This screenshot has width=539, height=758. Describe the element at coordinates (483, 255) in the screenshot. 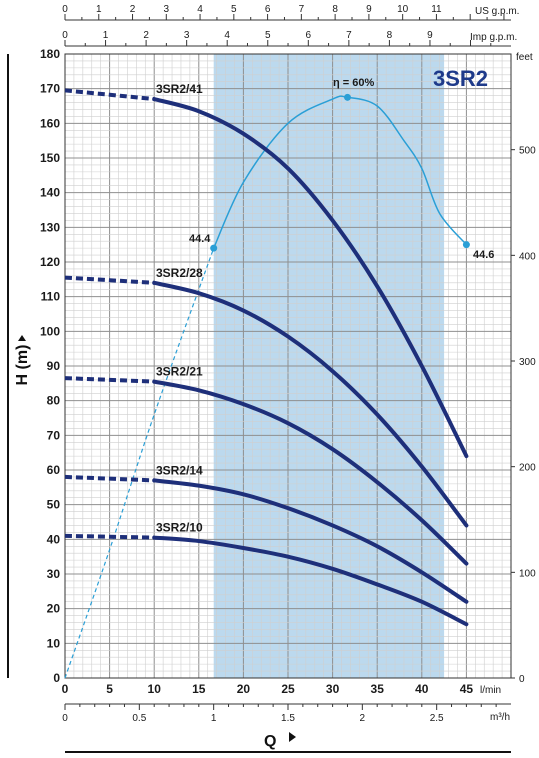

I see `efficiency-end-label: 44.6` at that location.